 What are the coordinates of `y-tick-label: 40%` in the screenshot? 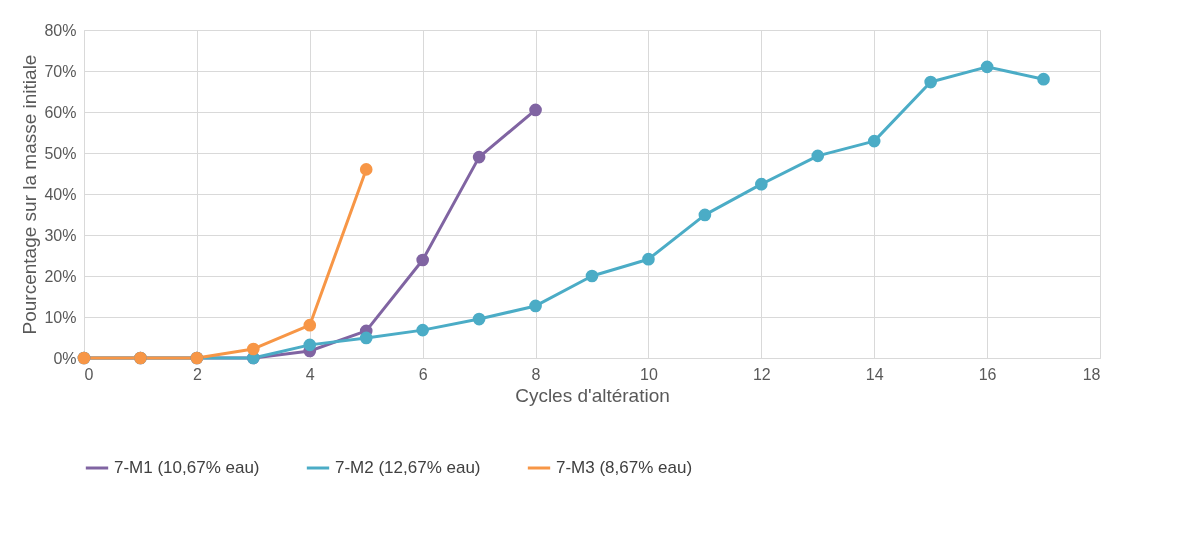 It's located at (60, 194).